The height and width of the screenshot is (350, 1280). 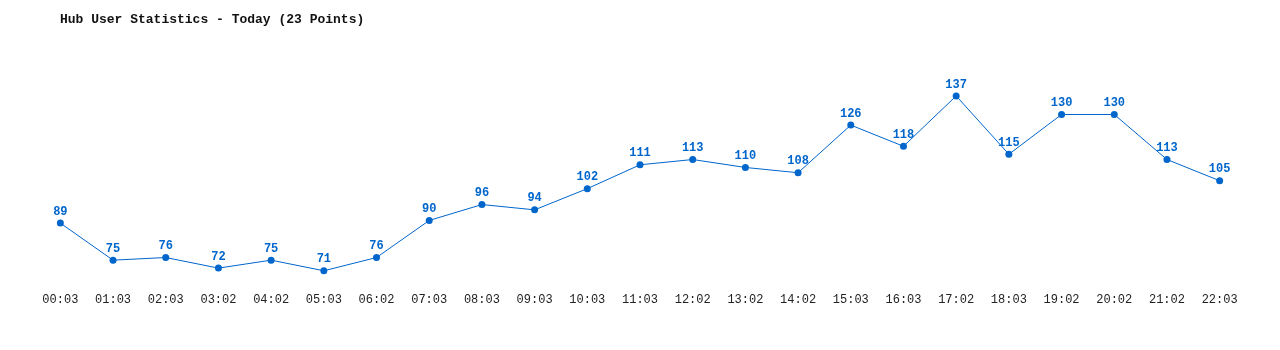 I want to click on x-tick-label: 05:03, so click(x=323, y=300).